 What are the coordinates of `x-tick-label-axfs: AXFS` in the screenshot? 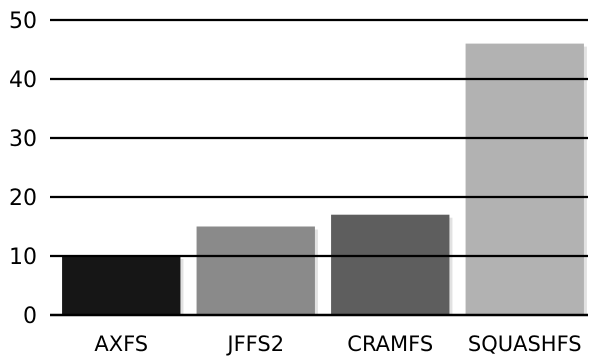 It's located at (121, 344).